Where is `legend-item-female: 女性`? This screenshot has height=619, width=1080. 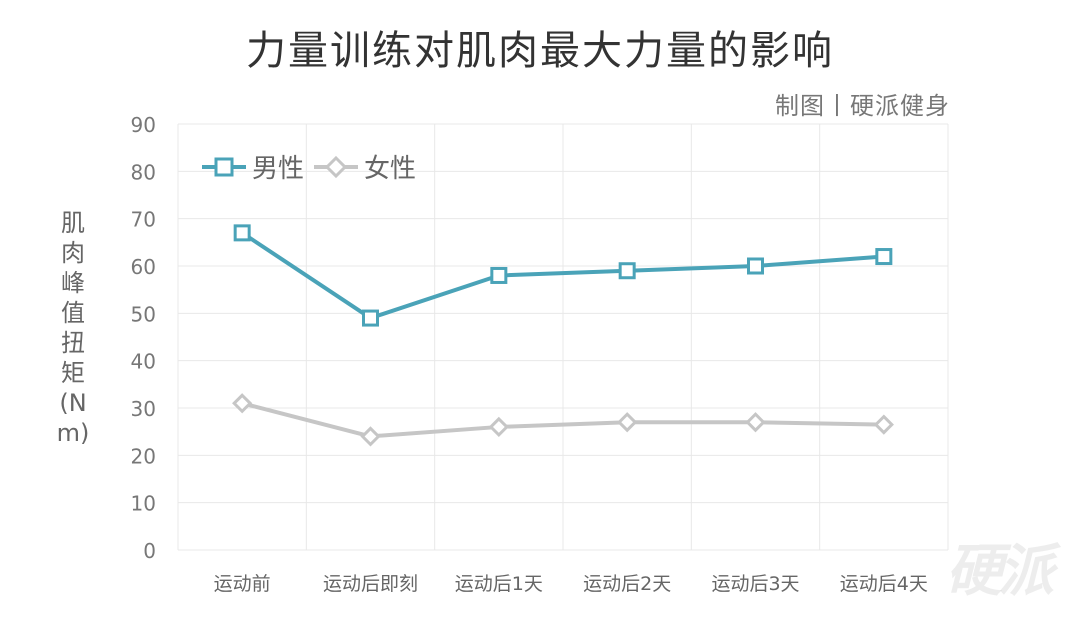
legend-item-female: 女性 is located at coordinates (364, 166).